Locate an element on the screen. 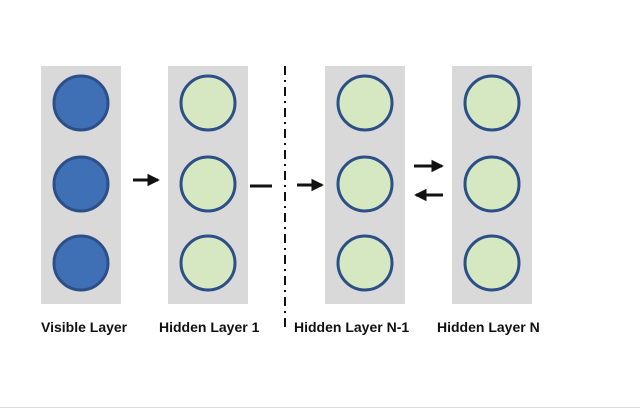 This screenshot has width=640, height=414. hidden-layer-1-label: Hidden Layer 1 is located at coordinates (209, 327).